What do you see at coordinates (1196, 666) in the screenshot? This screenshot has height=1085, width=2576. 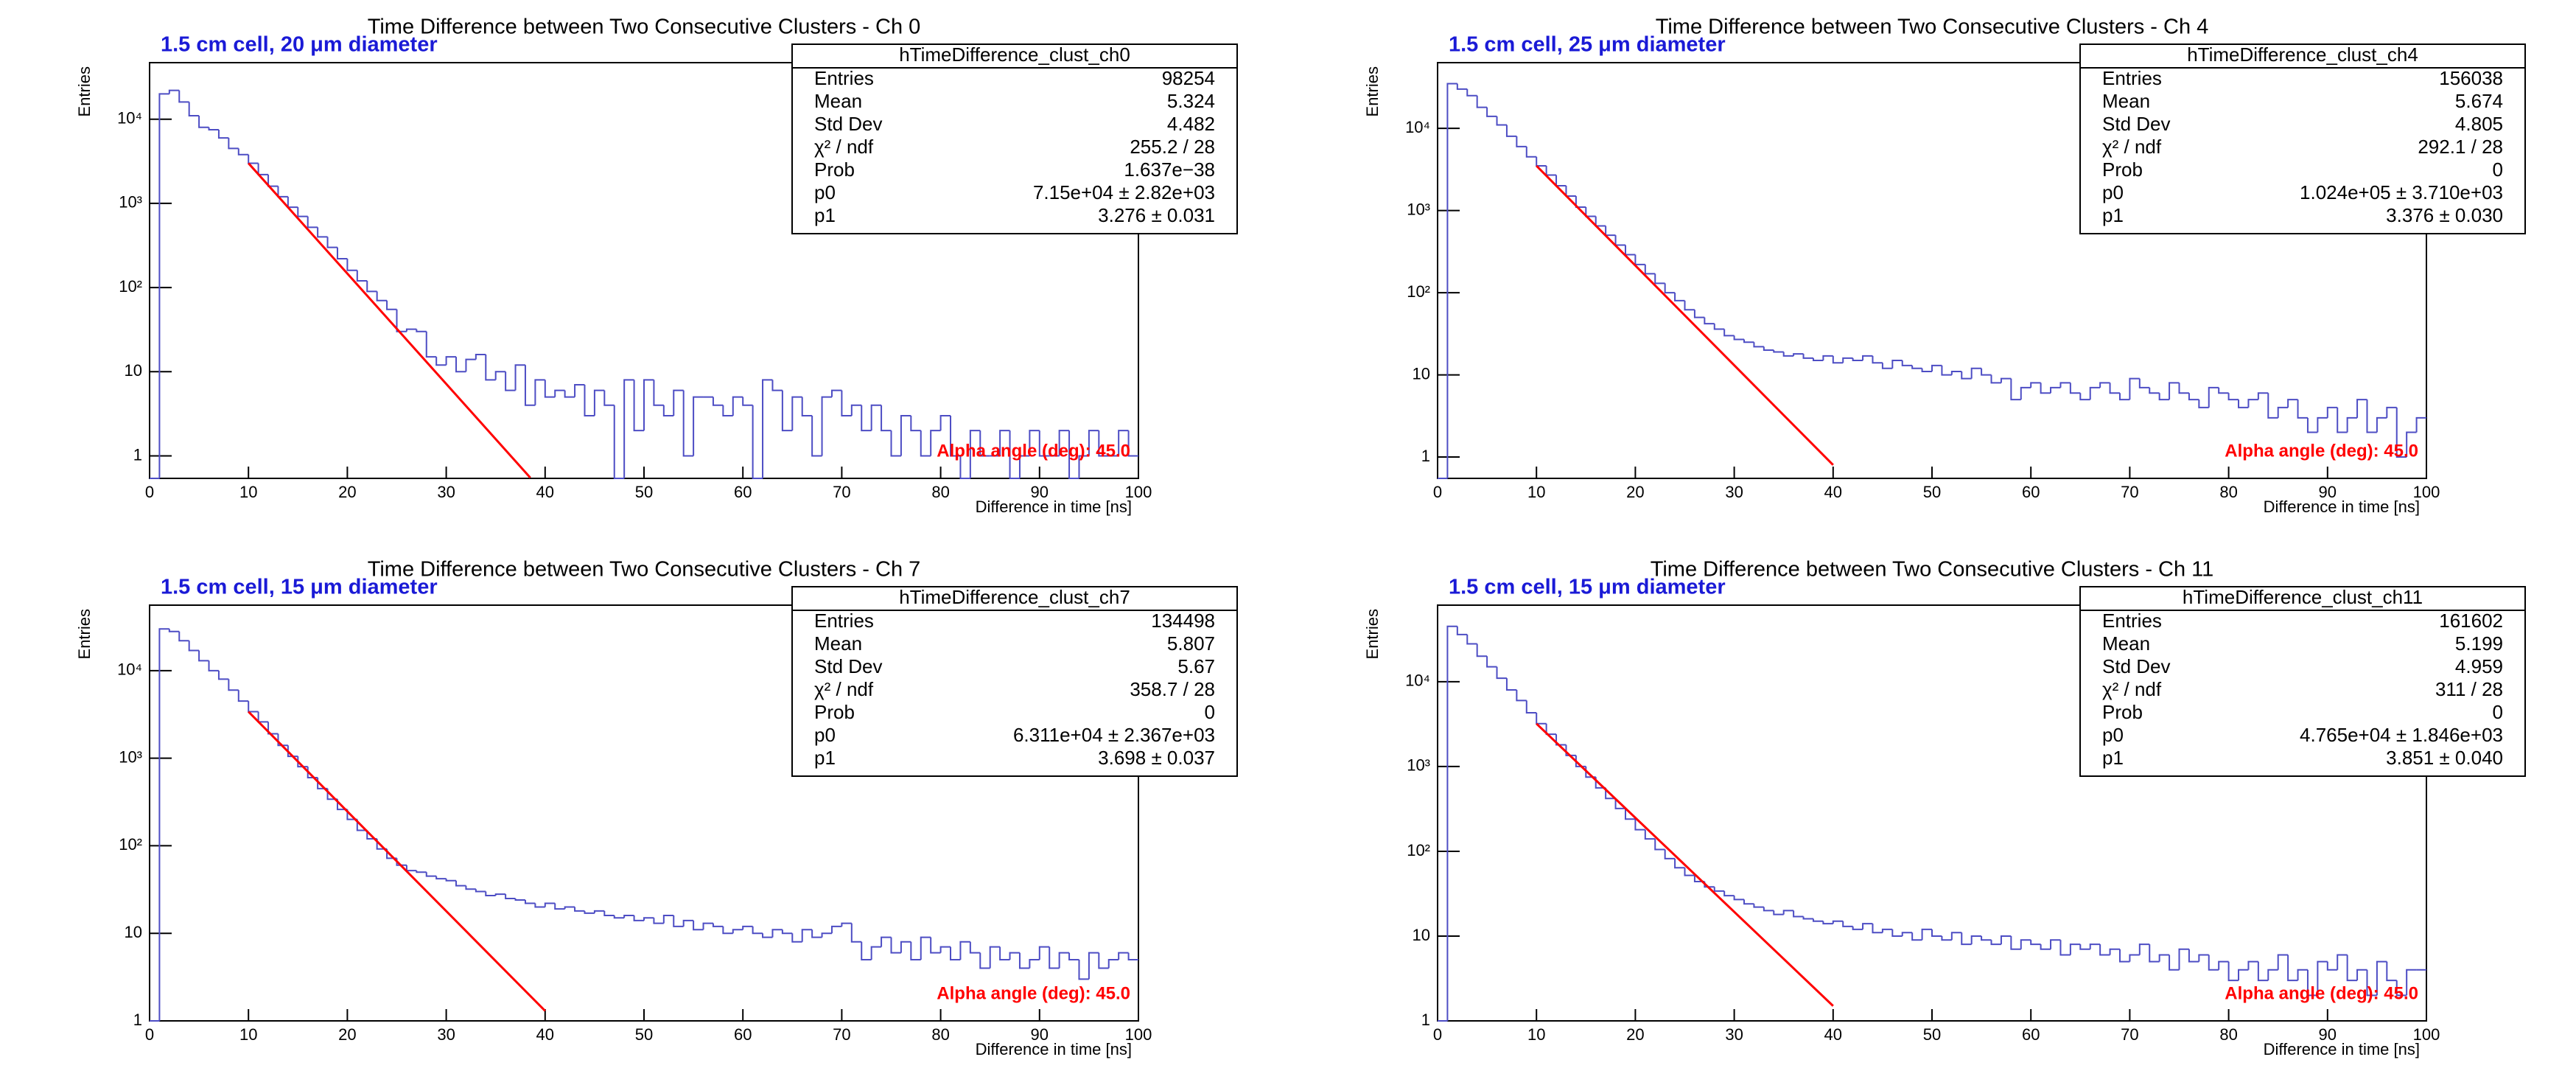 I see `stats-value: 5.67` at bounding box center [1196, 666].